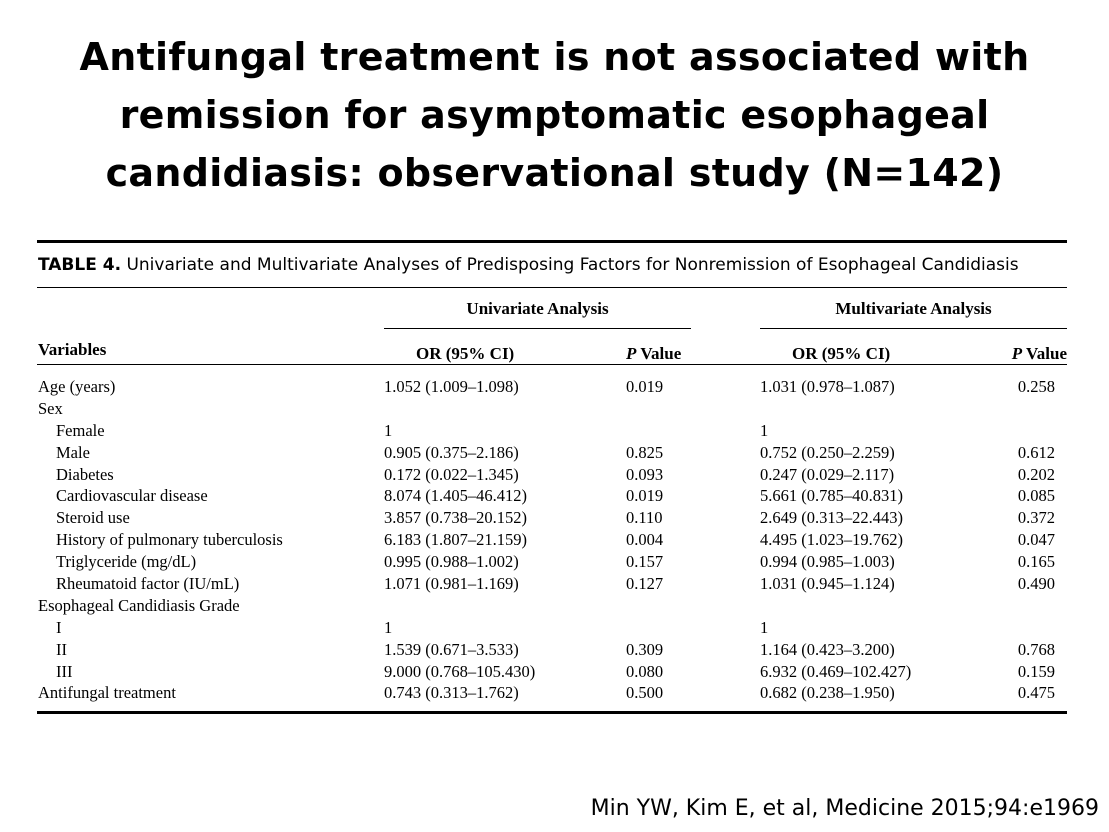 The width and height of the screenshot is (1109, 832). What do you see at coordinates (831, 540) in the screenshot?
I see `multivariate-or-cell: 4.495 (1.023–19.762)` at bounding box center [831, 540].